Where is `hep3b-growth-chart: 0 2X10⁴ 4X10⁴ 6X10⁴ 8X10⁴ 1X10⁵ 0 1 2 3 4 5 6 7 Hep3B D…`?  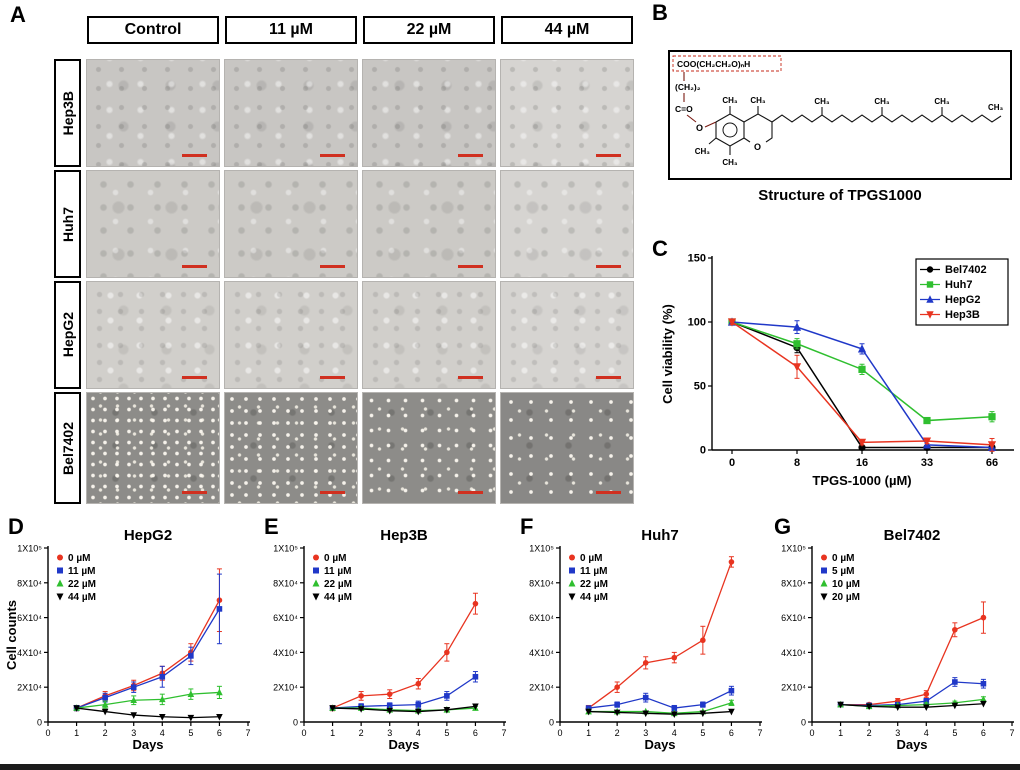
hep3b-growth-chart: 0 2X10⁴ 4X10⁴ 6X10⁴ 8X10⁴ 1X10⁵ 0 1 2 3 4 5 6 7 Hep3B D… is located at coordinates (389, 639).